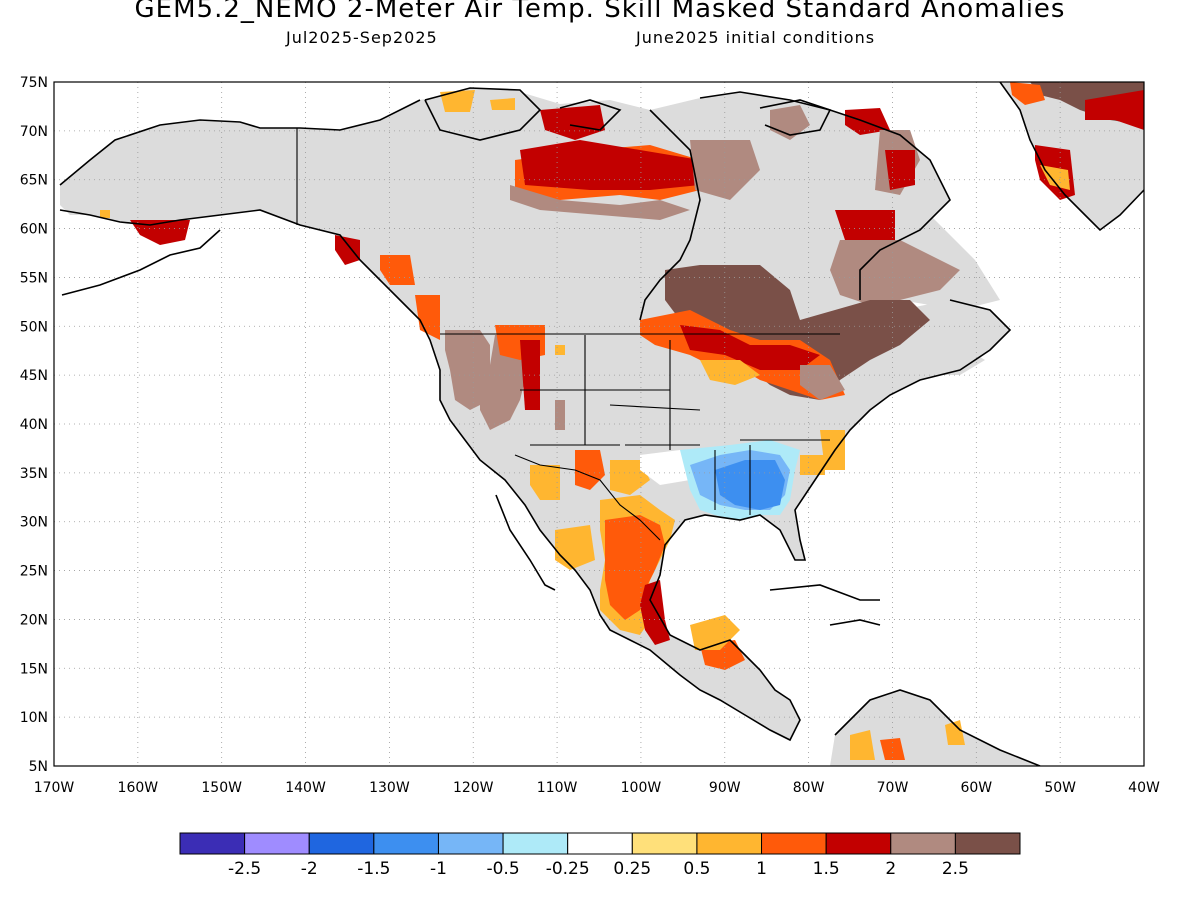 This screenshot has width=1200, height=900. I want to click on longitude-label: 140W, so click(305, 788).